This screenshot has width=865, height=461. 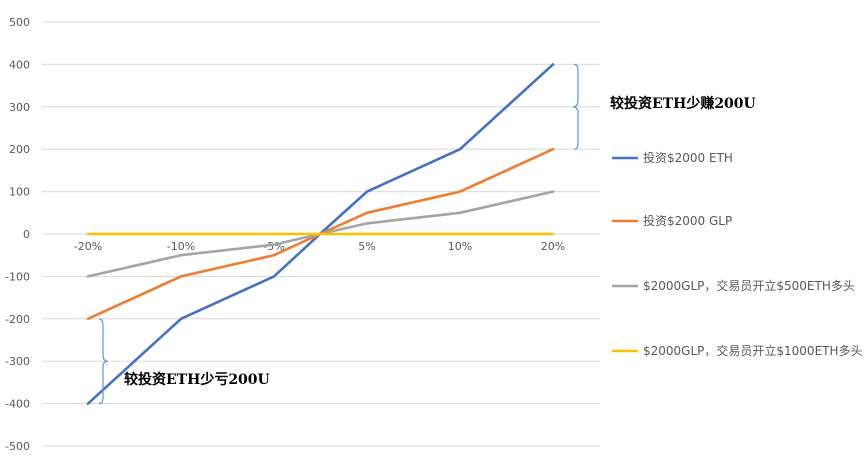 What do you see at coordinates (575, 106) in the screenshot?
I see `brace-right` at bounding box center [575, 106].